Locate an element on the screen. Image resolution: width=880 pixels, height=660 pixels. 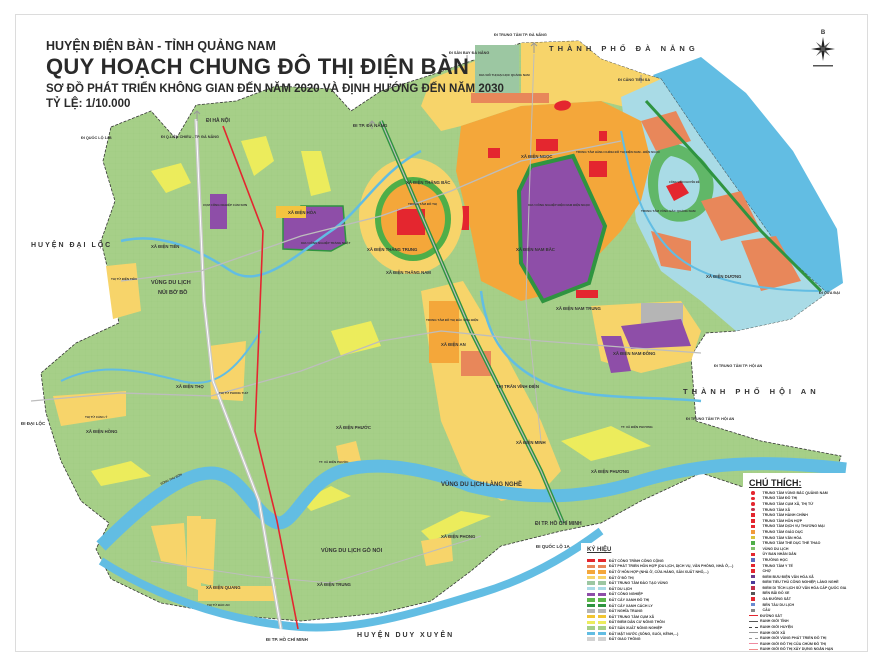
label-to-tien-sa-port: ĐI CẢNG TIÊN SA is located at coordinates (634, 79).